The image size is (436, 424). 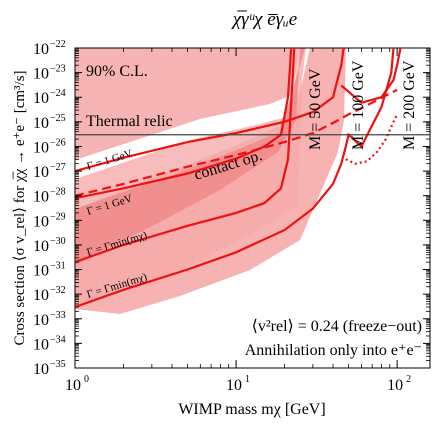 I want to click on y-tick-exponent: −31, so click(x=58, y=266).